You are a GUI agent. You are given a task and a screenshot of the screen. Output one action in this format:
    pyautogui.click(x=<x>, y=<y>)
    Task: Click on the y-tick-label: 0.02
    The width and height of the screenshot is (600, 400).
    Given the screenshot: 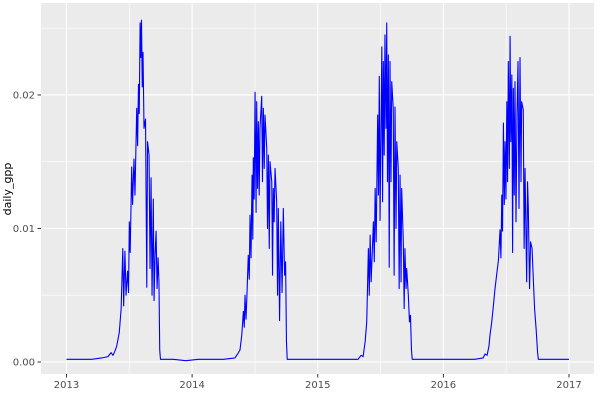 What is the action you would take?
    pyautogui.click(x=24, y=95)
    